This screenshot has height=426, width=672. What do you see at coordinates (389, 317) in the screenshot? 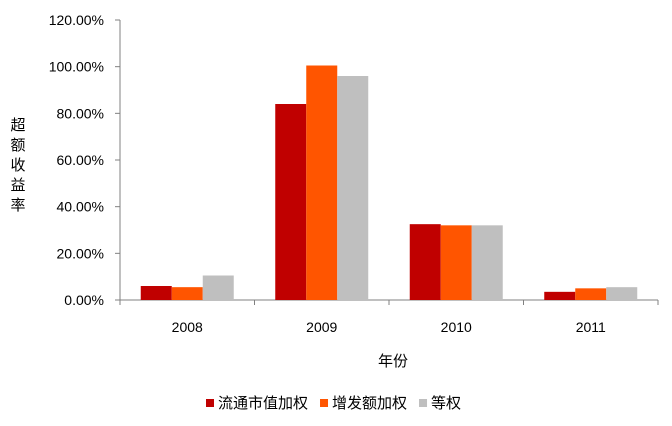
I see `x-axis: 2008 2009 2010 2011` at bounding box center [389, 317].